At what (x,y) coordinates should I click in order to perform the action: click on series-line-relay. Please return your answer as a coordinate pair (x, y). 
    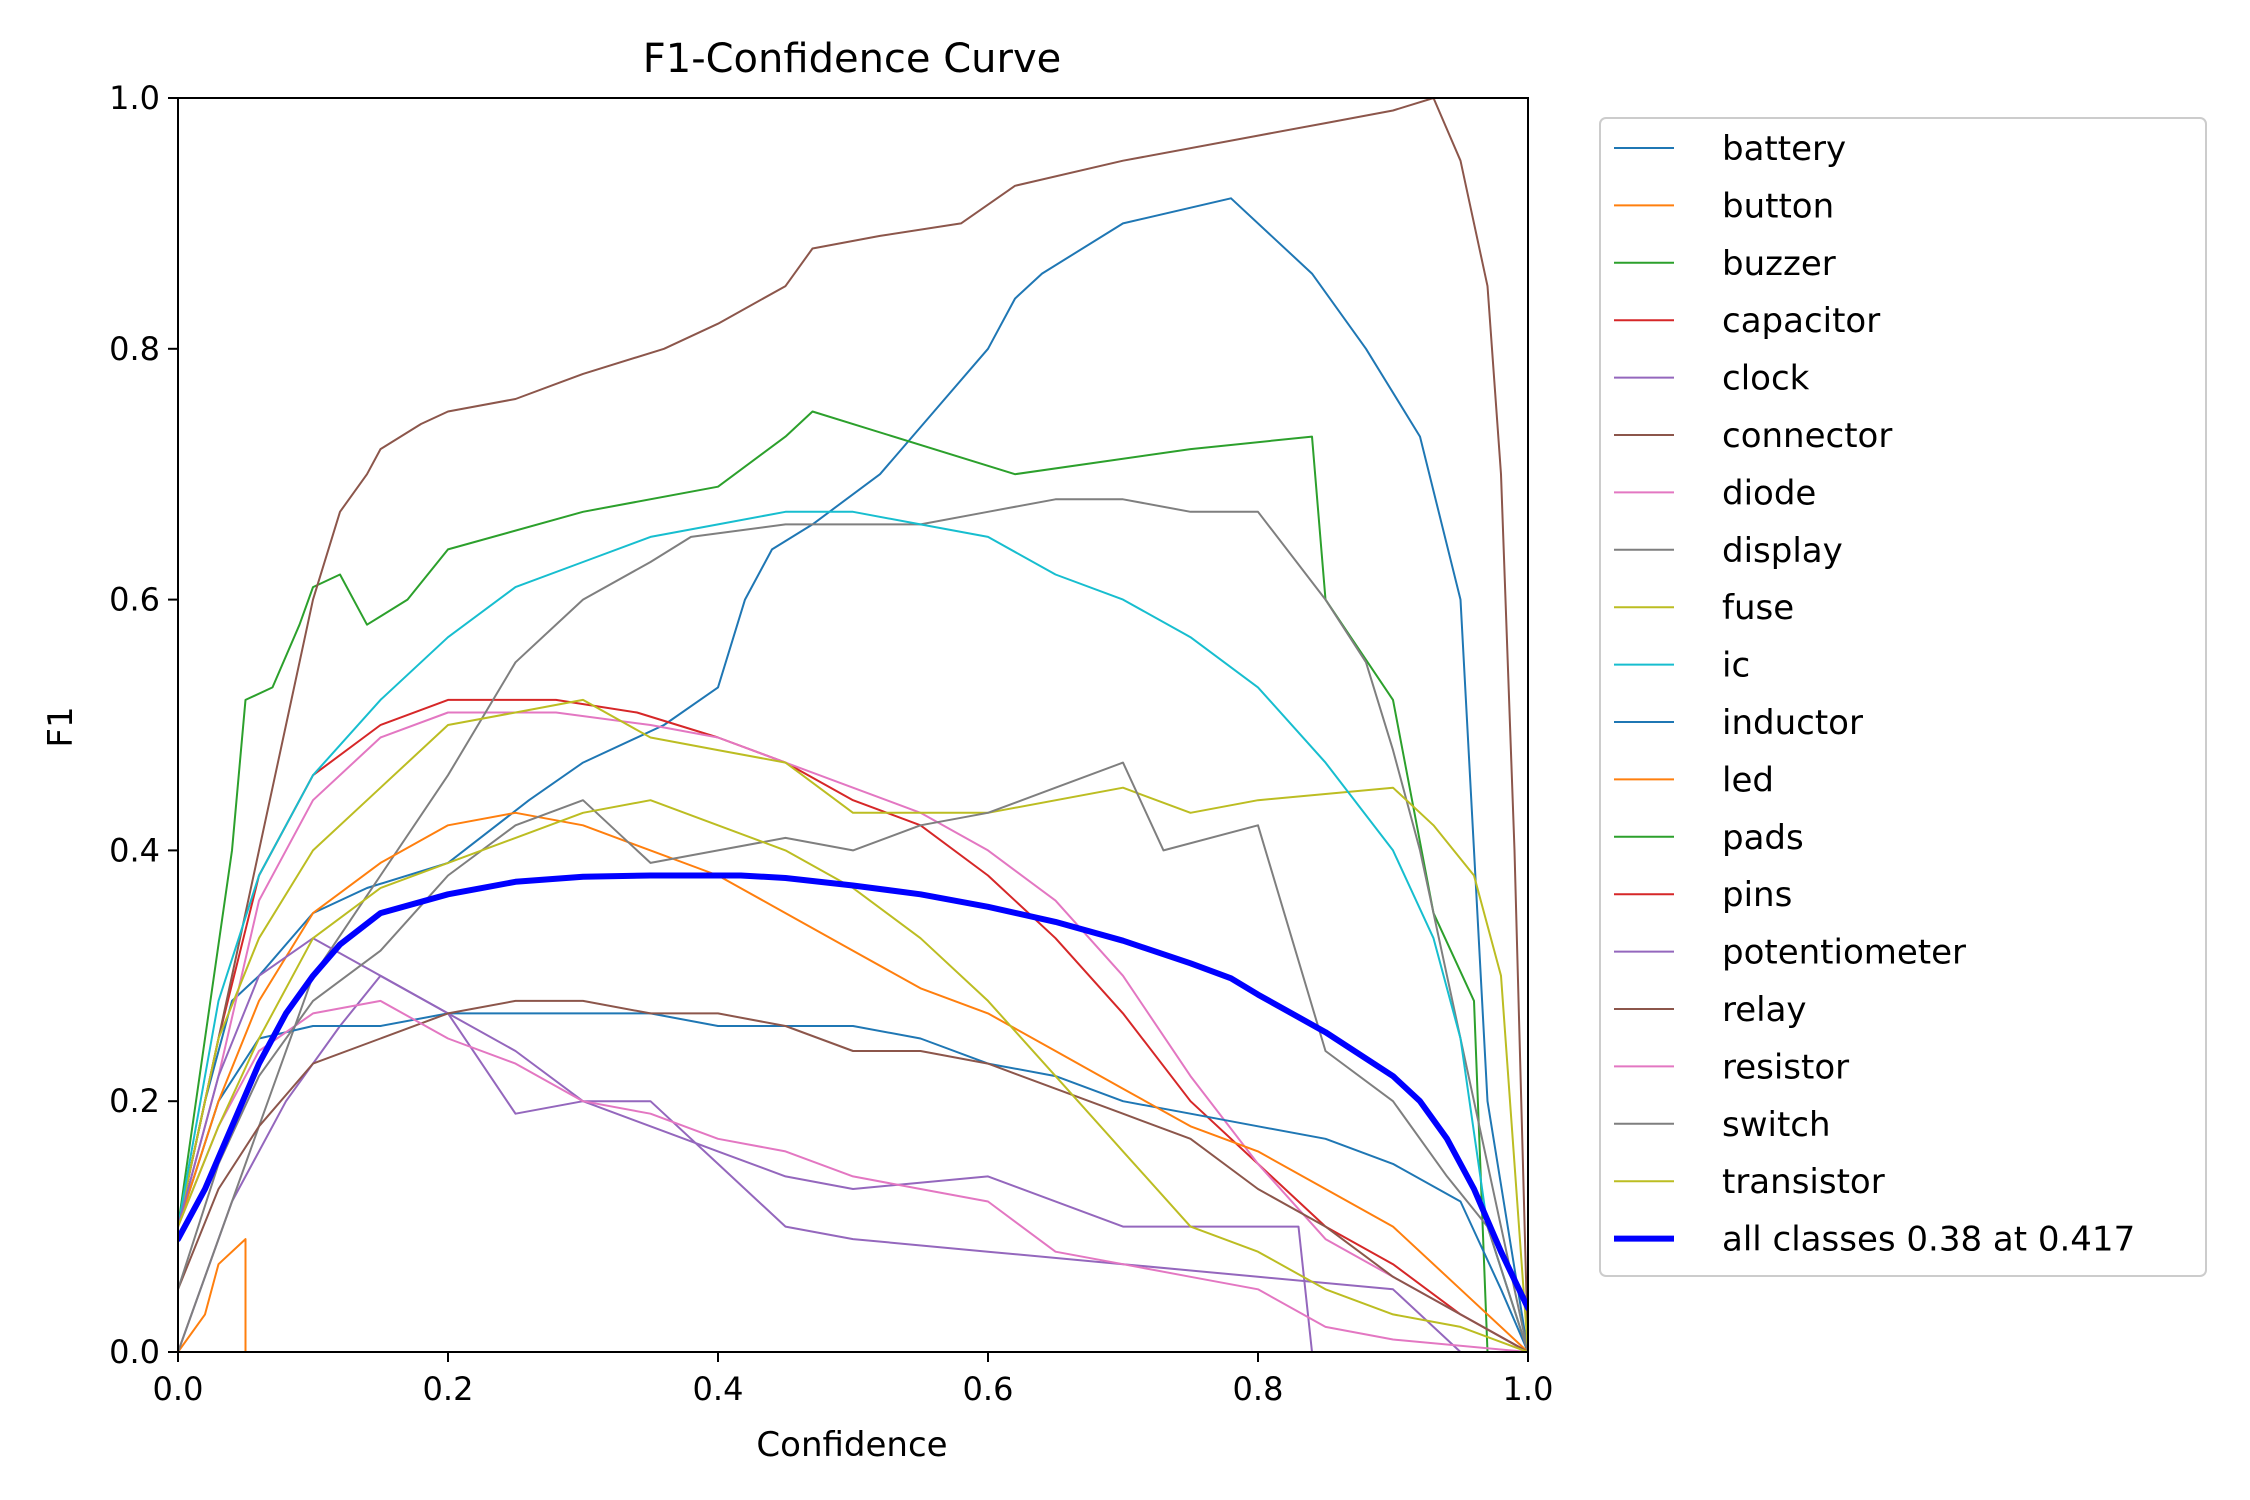
    Looking at the image, I should click on (853, 1175).